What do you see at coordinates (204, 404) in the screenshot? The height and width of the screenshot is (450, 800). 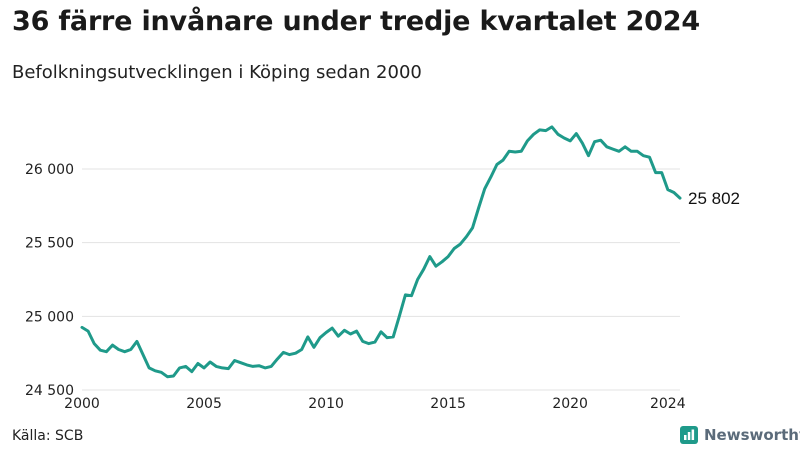 I see `x-tick-label: 2005` at bounding box center [204, 404].